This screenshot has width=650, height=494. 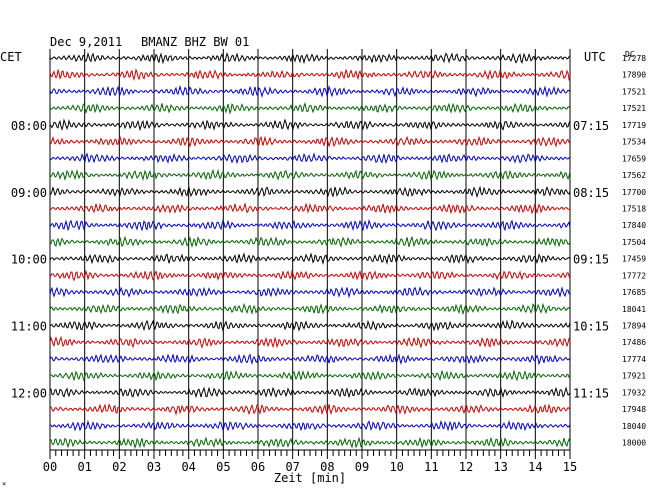 I want to click on x-tick-label: 08, so click(x=327, y=467).